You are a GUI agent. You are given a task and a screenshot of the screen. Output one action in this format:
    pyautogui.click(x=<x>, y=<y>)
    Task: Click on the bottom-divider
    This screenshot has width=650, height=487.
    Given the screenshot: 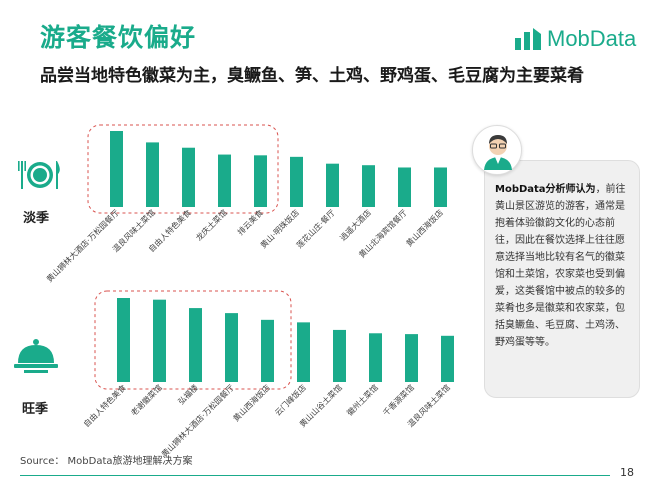 What is the action you would take?
    pyautogui.click(x=315, y=475)
    